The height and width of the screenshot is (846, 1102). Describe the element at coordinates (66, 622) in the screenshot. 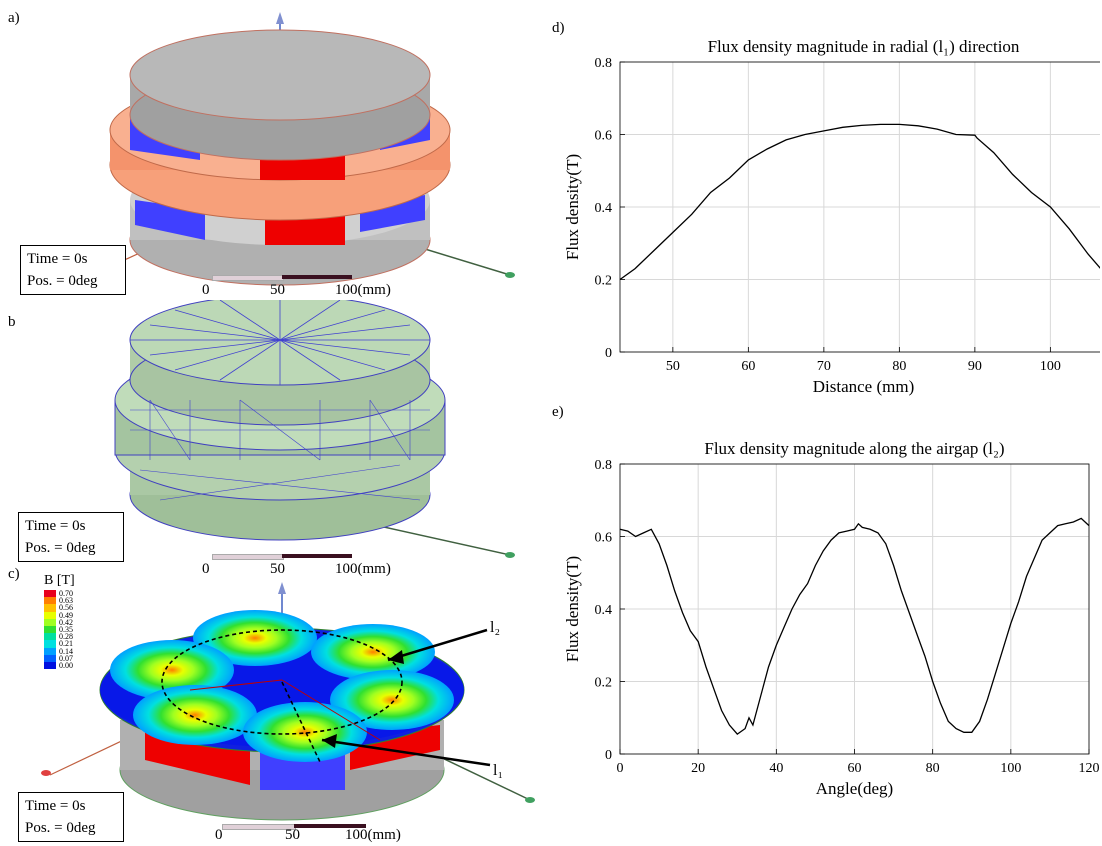

I see `legend-value: 0.42` at that location.